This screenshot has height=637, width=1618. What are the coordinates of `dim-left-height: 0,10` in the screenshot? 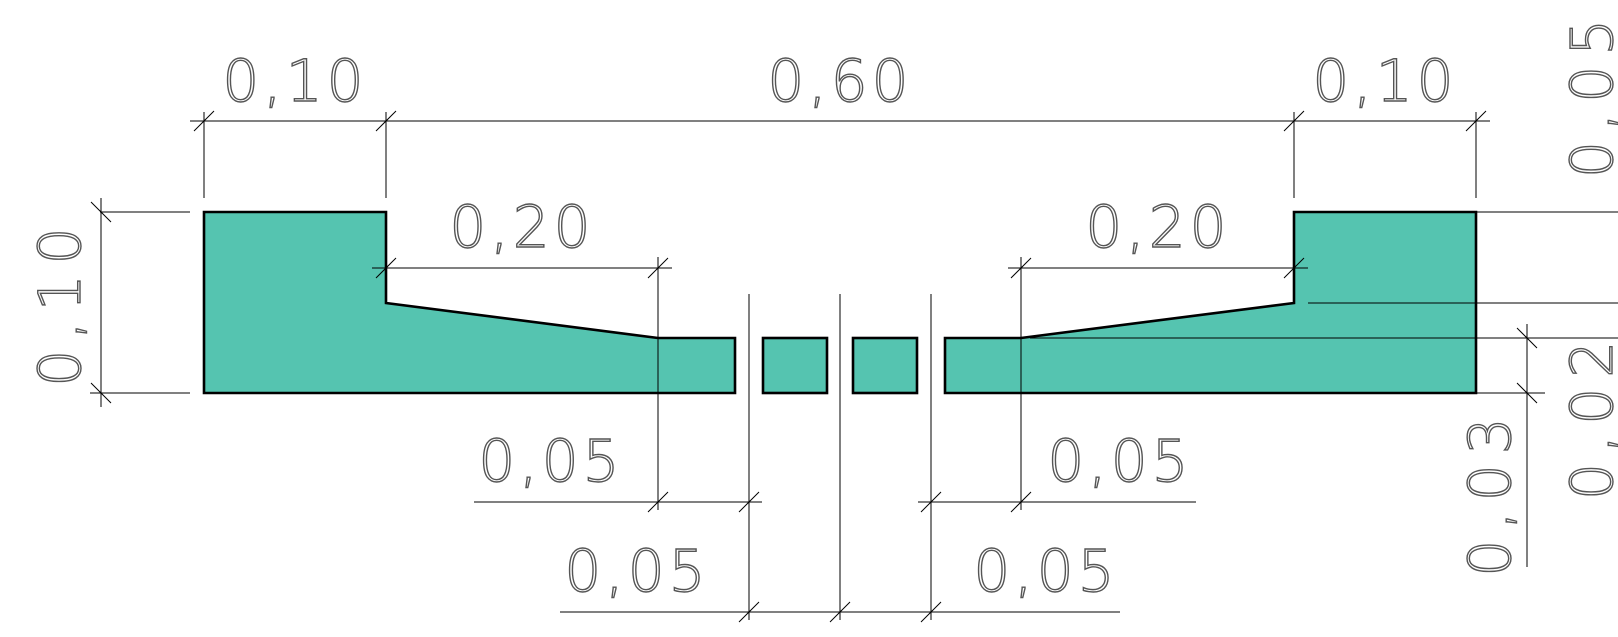 It's located at (60, 301).